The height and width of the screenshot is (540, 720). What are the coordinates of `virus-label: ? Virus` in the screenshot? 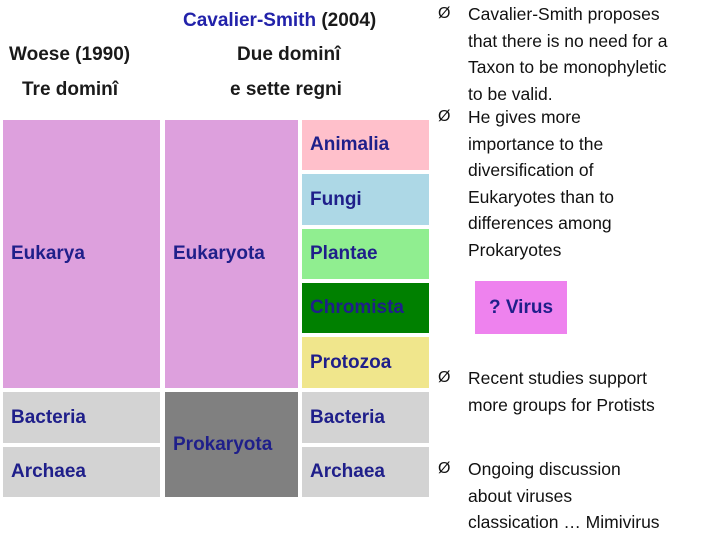 It's located at (521, 307).